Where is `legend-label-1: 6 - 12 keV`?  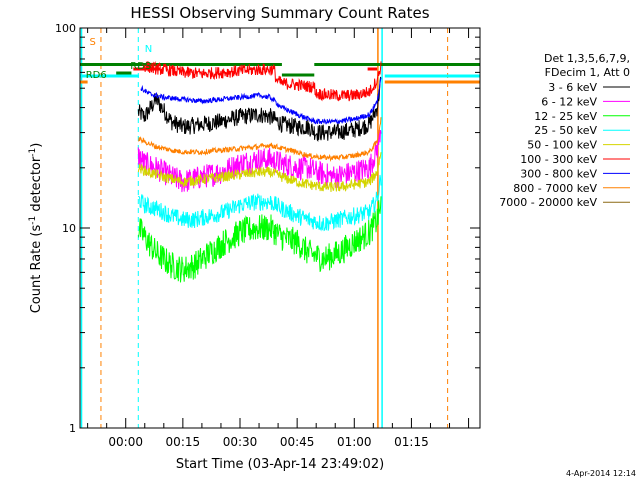 legend-label-1: 6 - 12 keV is located at coordinates (569, 101).